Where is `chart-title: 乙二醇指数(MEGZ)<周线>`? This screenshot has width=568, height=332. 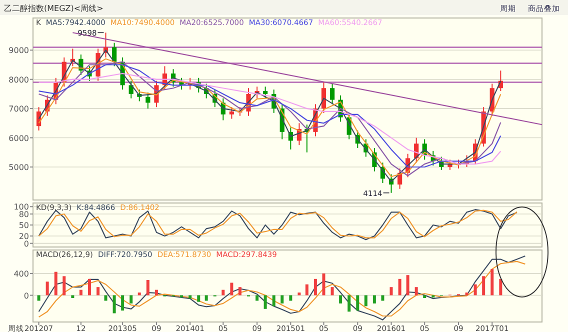 chart-title: 乙二醇指数(MEGZ)<周线> is located at coordinates (54, 8).